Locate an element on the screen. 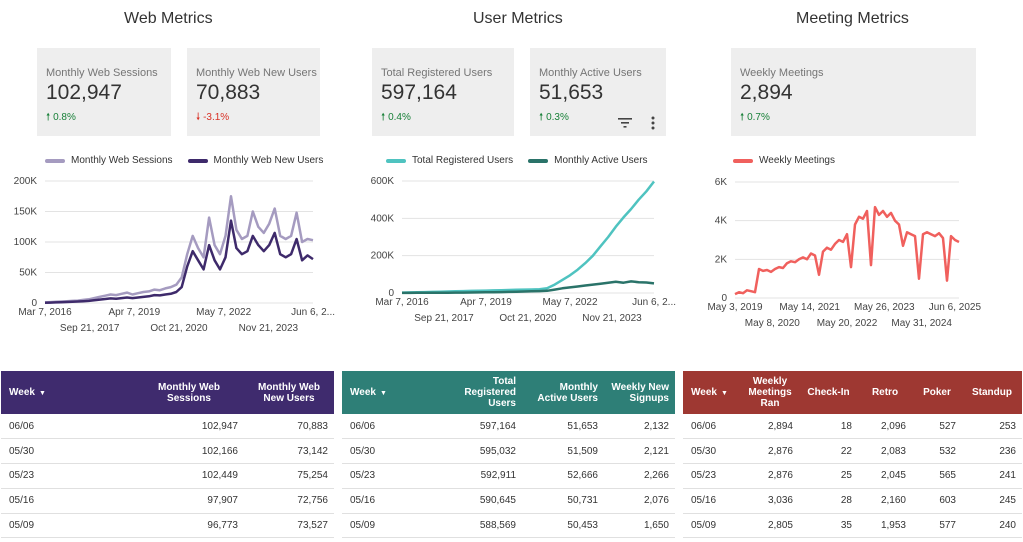 The height and width of the screenshot is (542, 1023). arrow-down-icon: 🠗 is located at coordinates (198, 117).